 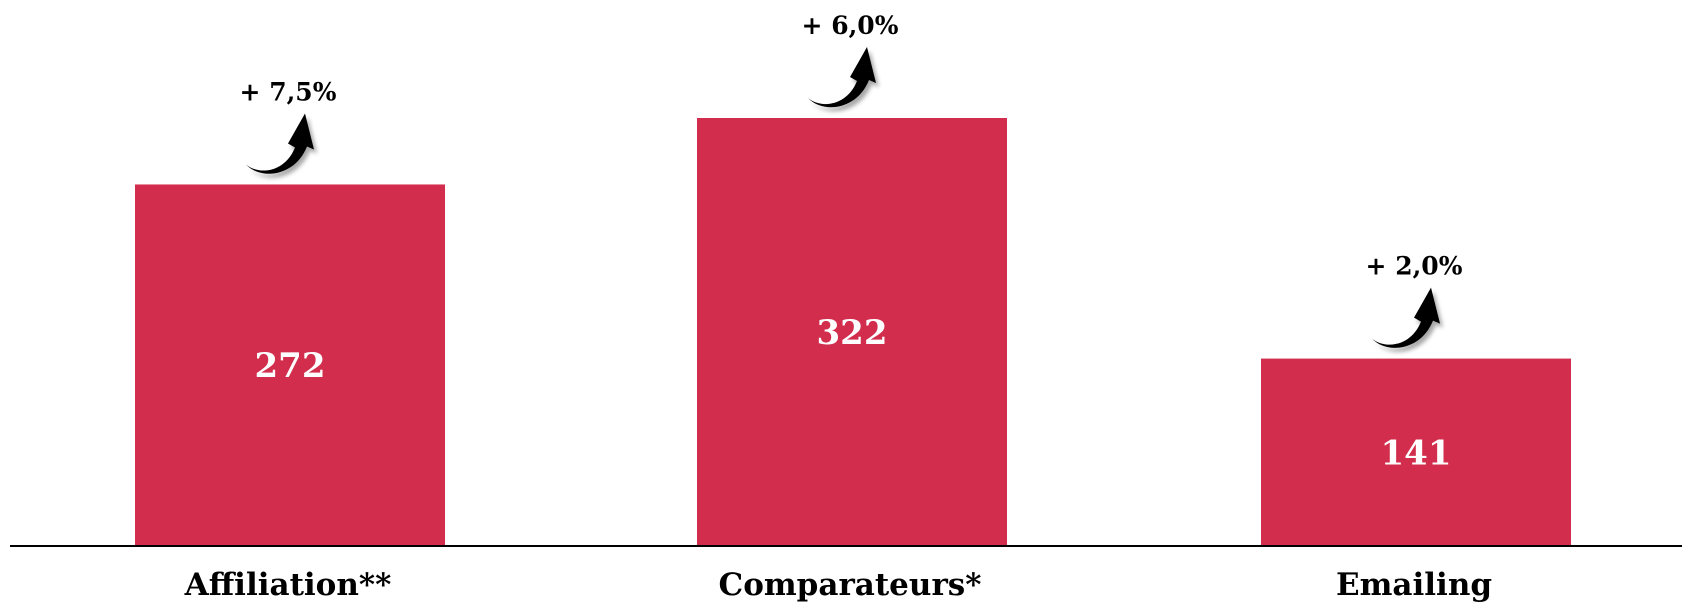 What do you see at coordinates (1414, 585) in the screenshot?
I see `category-label: Emailing` at bounding box center [1414, 585].